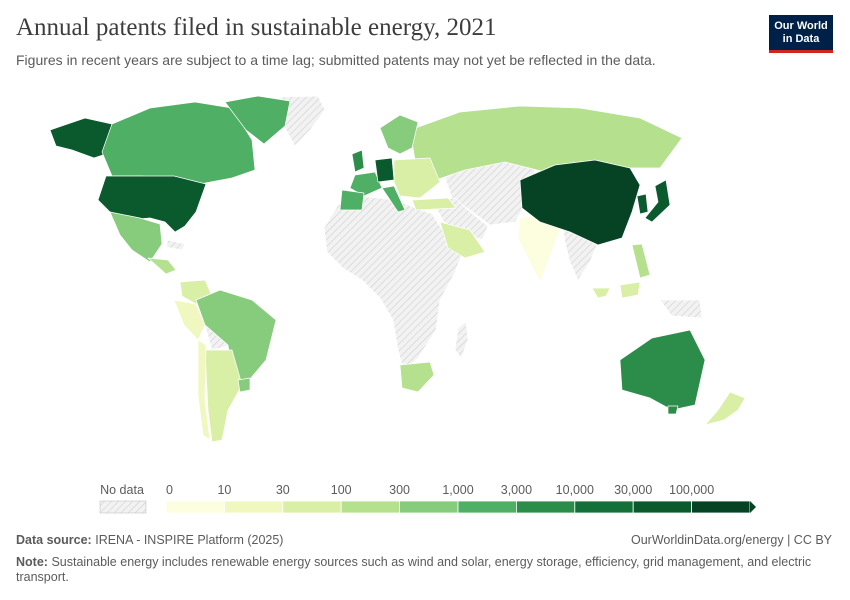 The height and width of the screenshot is (600, 850). Describe the element at coordinates (394, 284) in the screenshot. I see `map-region-africa` at that location.